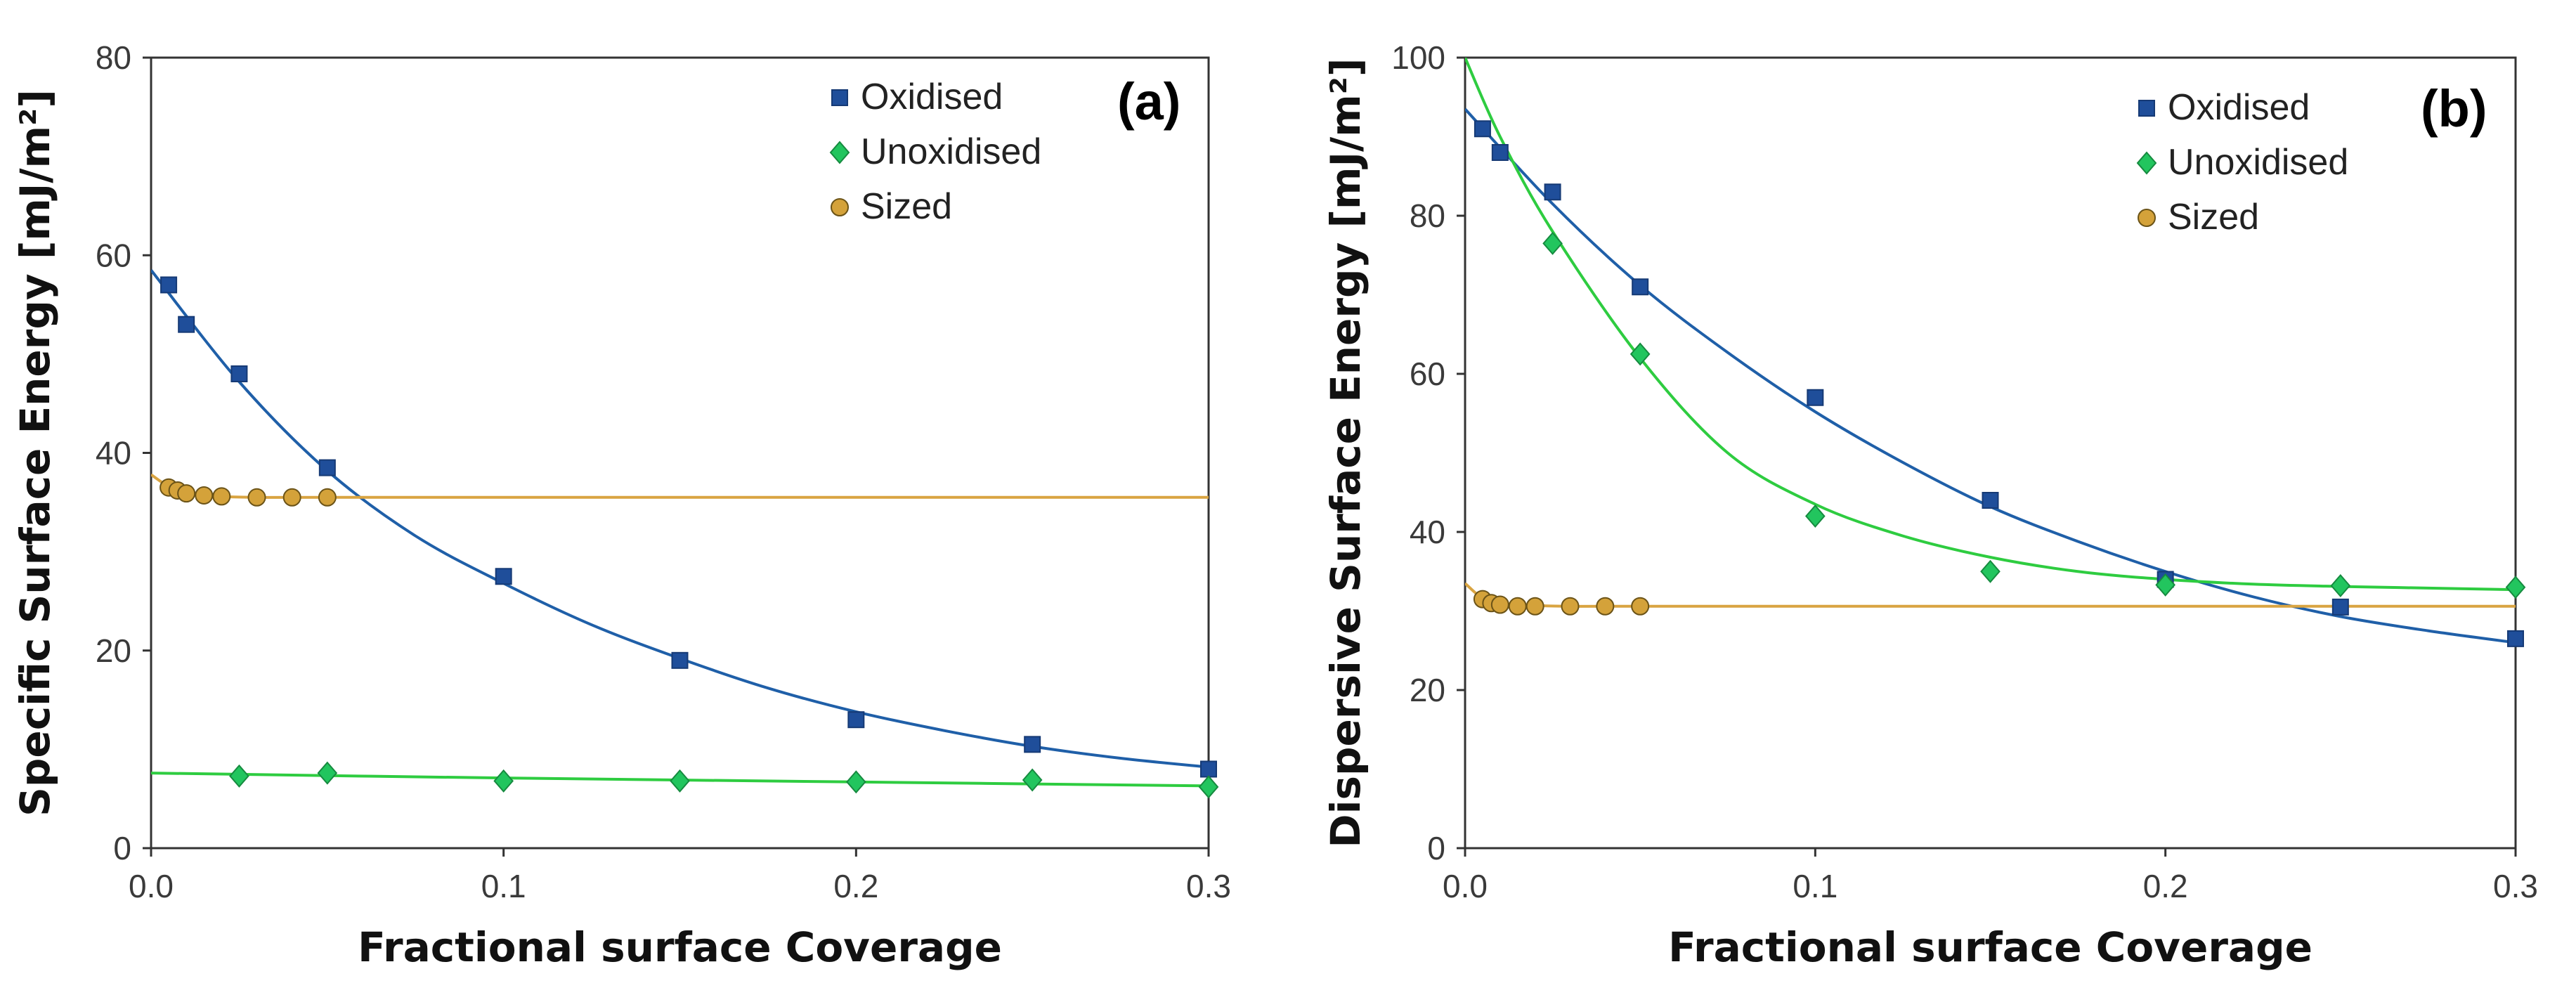  I want to click on y-tick-label: 100, so click(1418, 58).